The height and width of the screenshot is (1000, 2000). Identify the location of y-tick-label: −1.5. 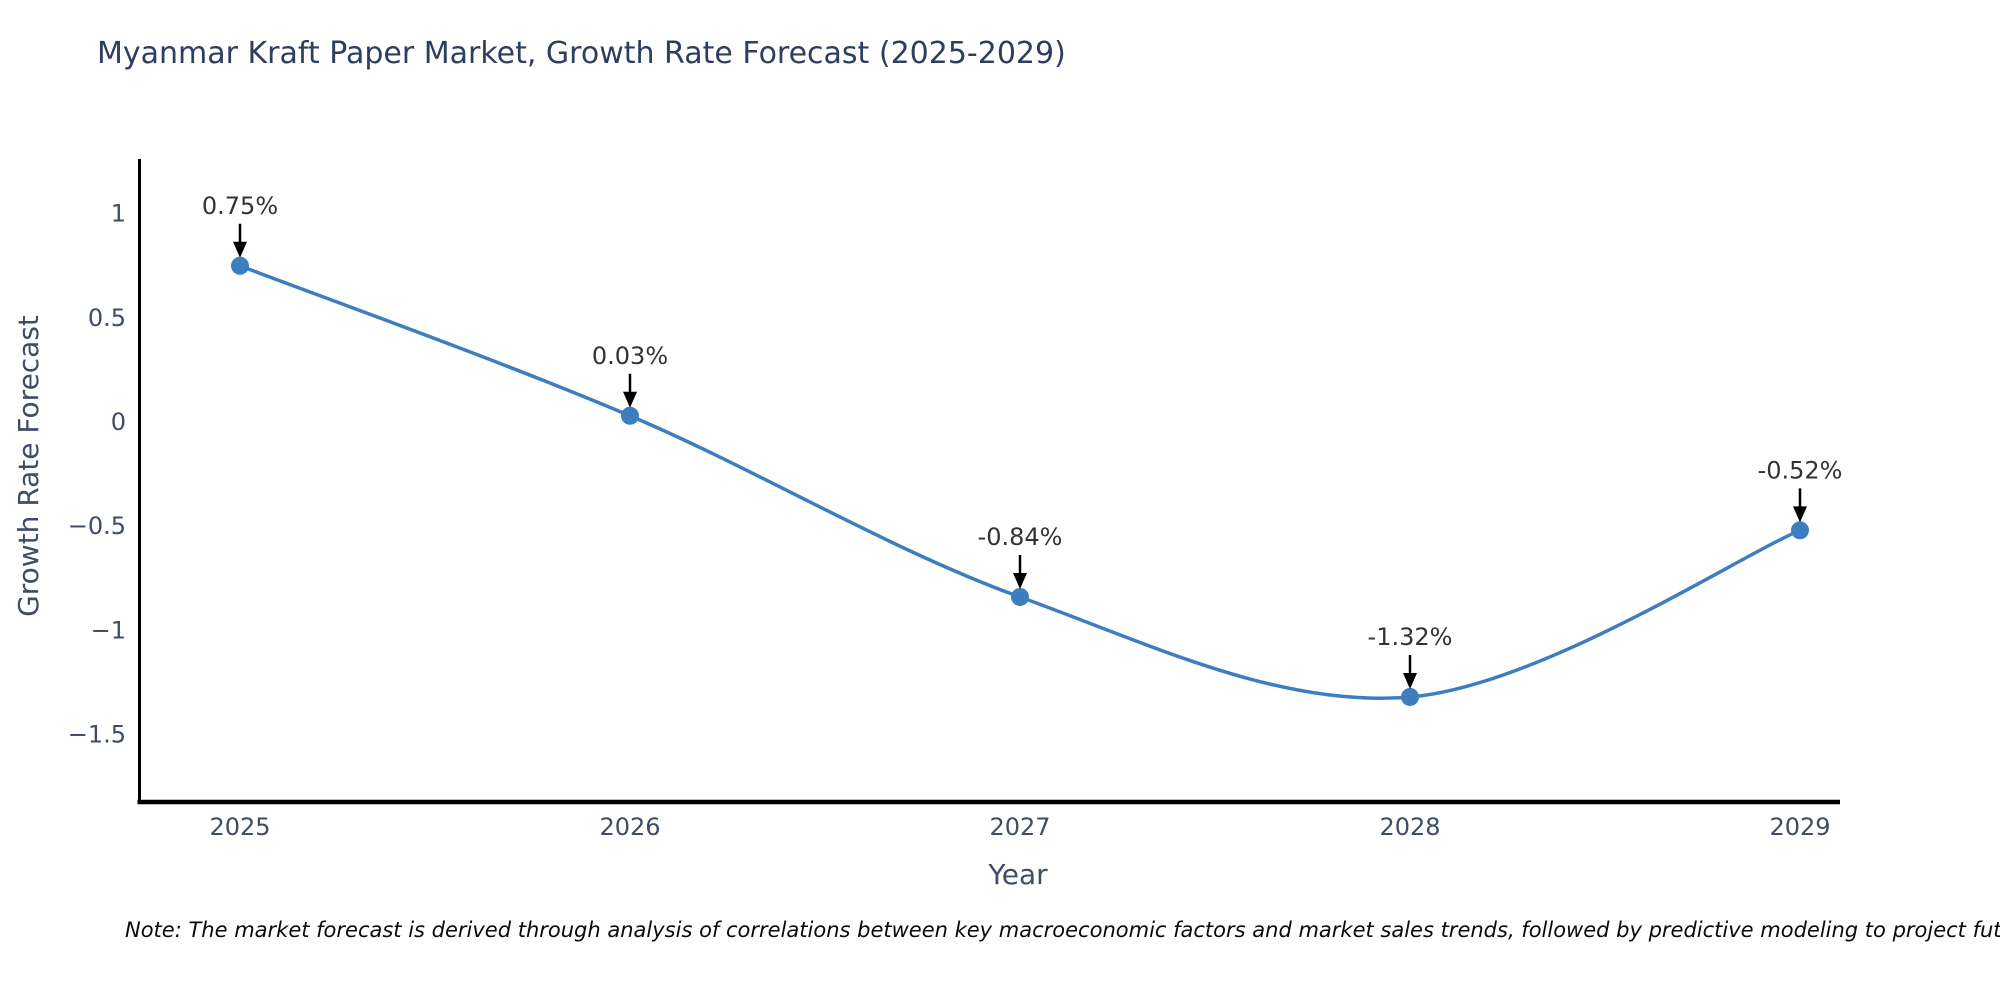
(97, 734).